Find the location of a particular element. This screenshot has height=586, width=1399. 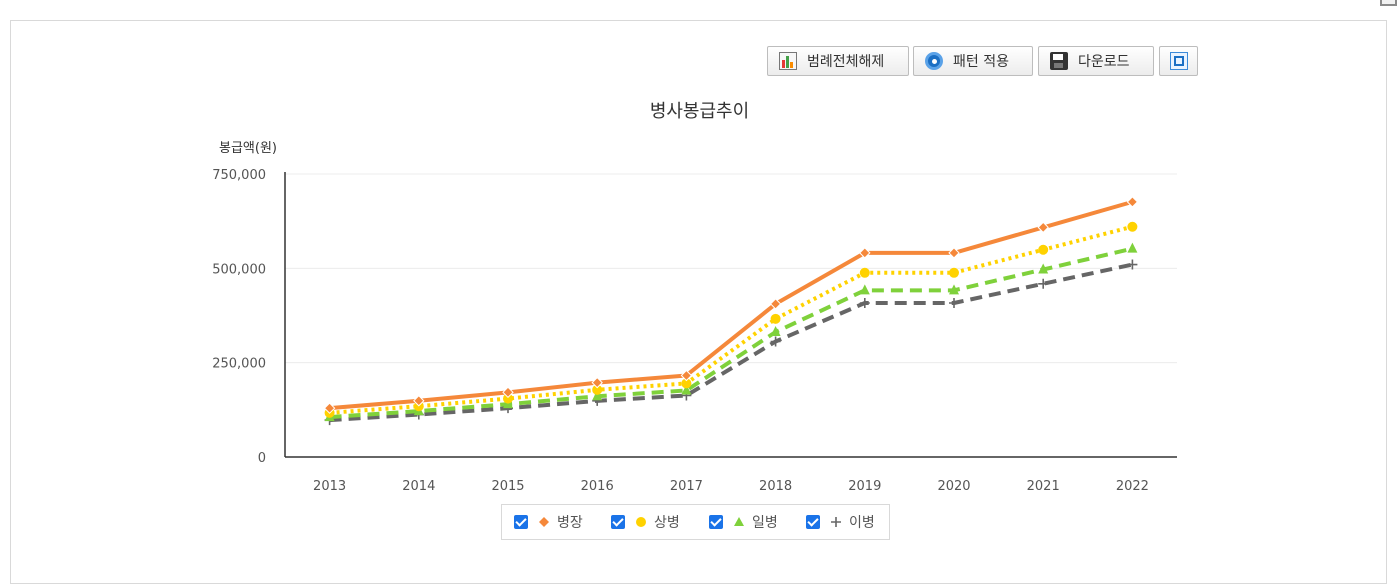

legend-item: 상병 is located at coordinates (645, 522).